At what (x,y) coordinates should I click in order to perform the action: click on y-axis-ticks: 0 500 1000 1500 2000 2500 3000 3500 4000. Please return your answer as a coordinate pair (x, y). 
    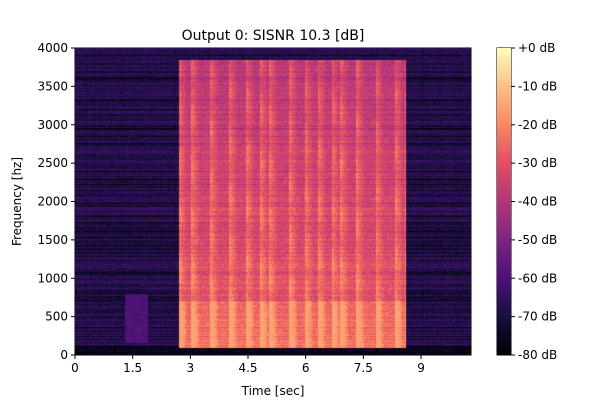
    Looking at the image, I should click on (56, 201).